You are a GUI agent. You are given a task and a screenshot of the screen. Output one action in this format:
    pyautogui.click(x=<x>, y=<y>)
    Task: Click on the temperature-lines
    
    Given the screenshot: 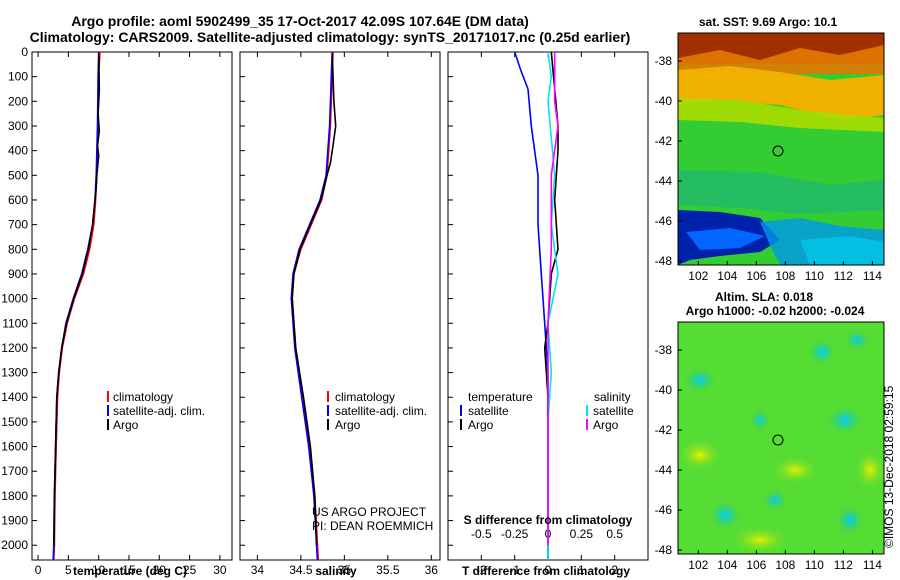 What is the action you would take?
    pyautogui.click(x=76, y=306)
    